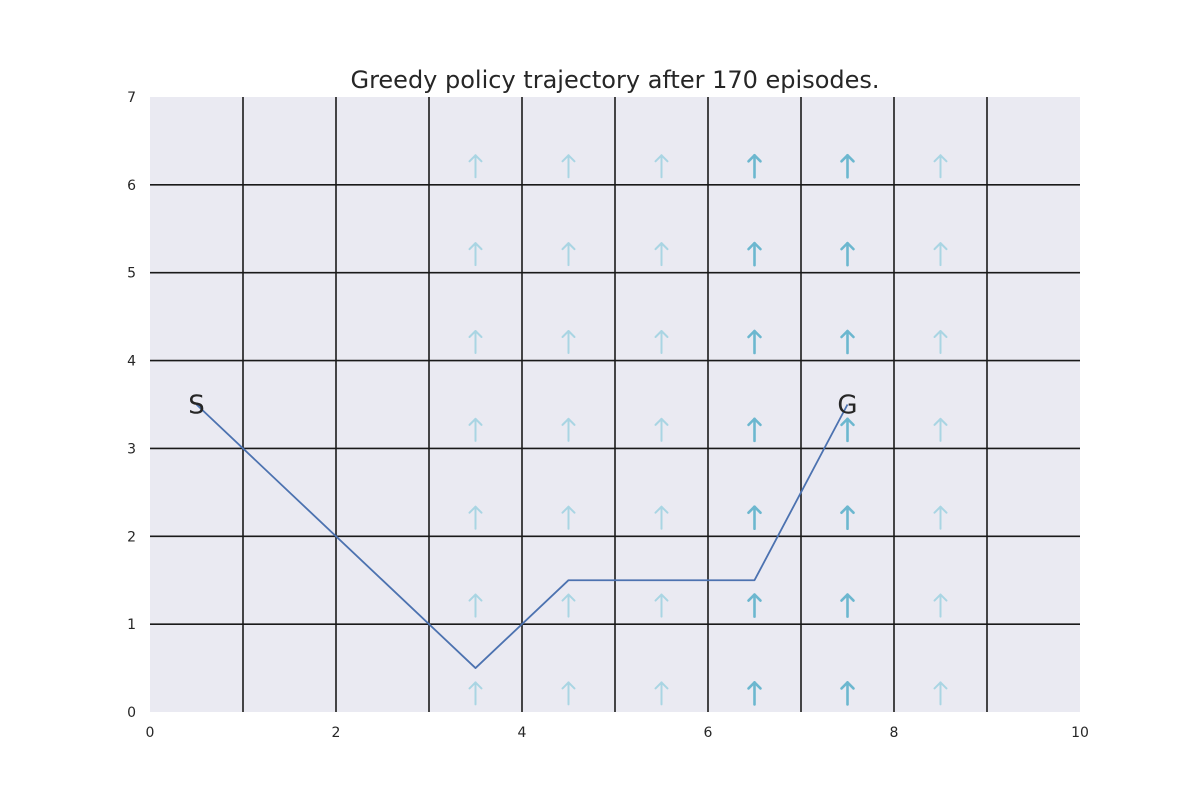 The width and height of the screenshot is (1200, 800). Describe the element at coordinates (522, 733) in the screenshot. I see `x-tick-label: 4` at that location.